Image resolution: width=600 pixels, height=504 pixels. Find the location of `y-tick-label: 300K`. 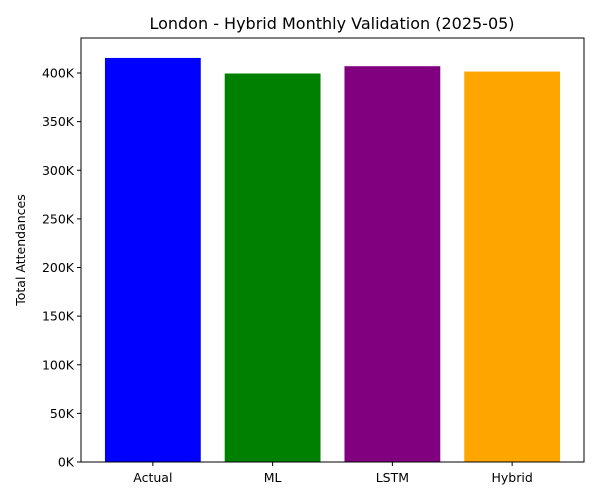

y-tick-label: 300K is located at coordinates (58, 170).